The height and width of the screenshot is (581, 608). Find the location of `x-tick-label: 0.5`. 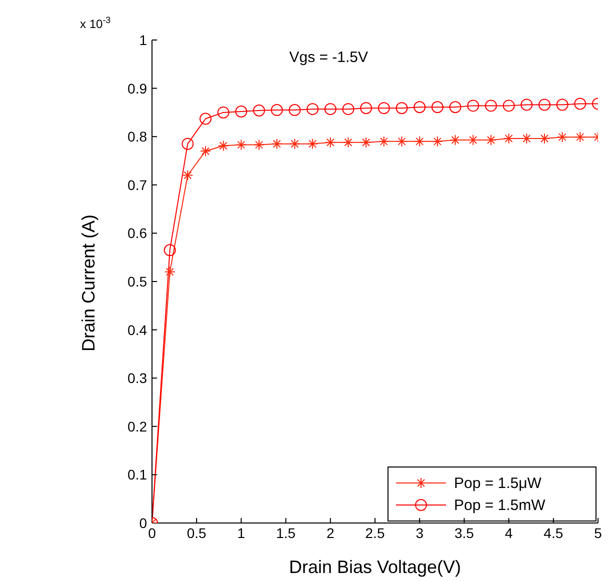

x-tick-label: 0.5 is located at coordinates (196, 532).